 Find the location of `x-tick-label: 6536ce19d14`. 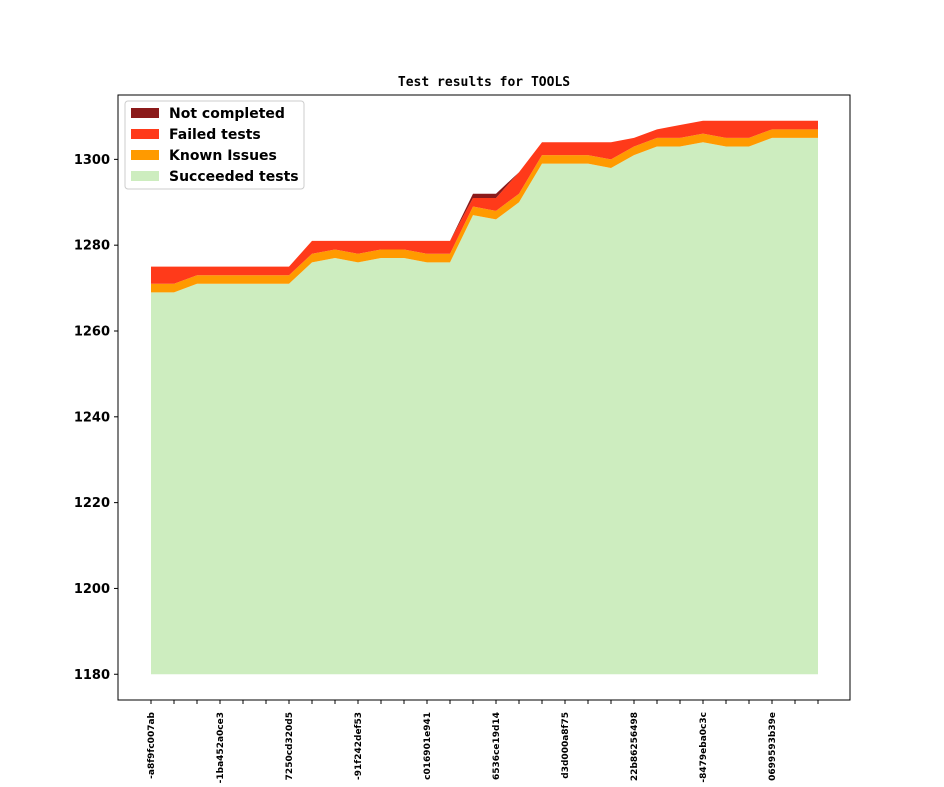

x-tick-label: 6536ce19d14 is located at coordinates (497, 746).